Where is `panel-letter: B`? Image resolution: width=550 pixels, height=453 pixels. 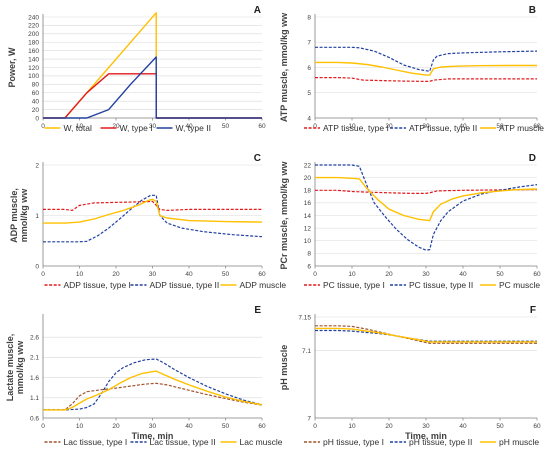
panel-letter: B is located at coordinates (532, 10).